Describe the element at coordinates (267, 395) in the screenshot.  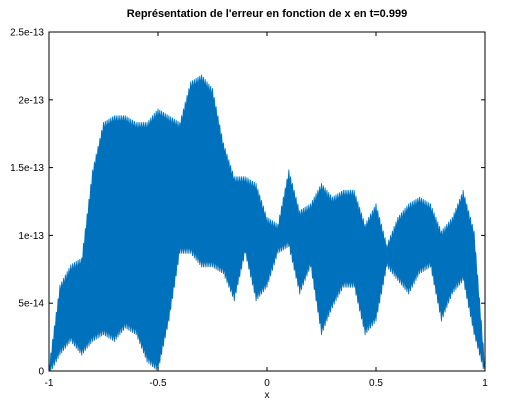
I see `x-axis-label: x` at that location.